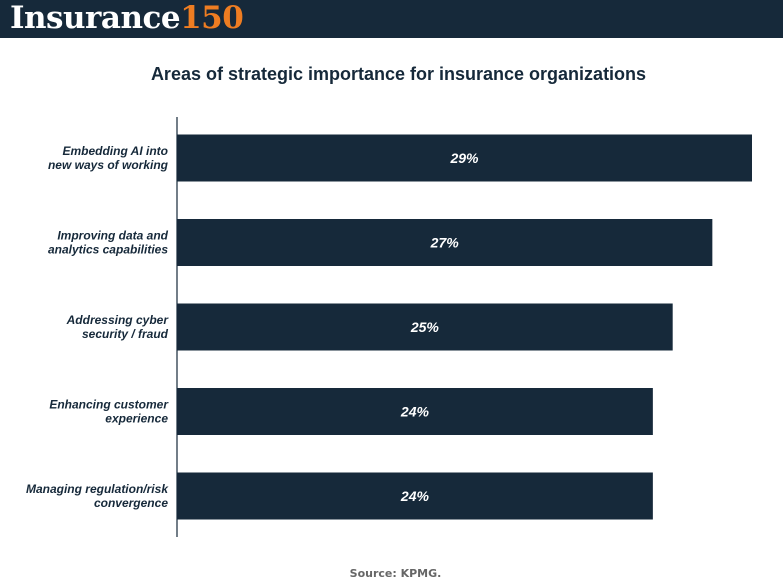 The image size is (783, 584). I want to click on category-label: Managing regulation/risk convergence, so click(97, 496).